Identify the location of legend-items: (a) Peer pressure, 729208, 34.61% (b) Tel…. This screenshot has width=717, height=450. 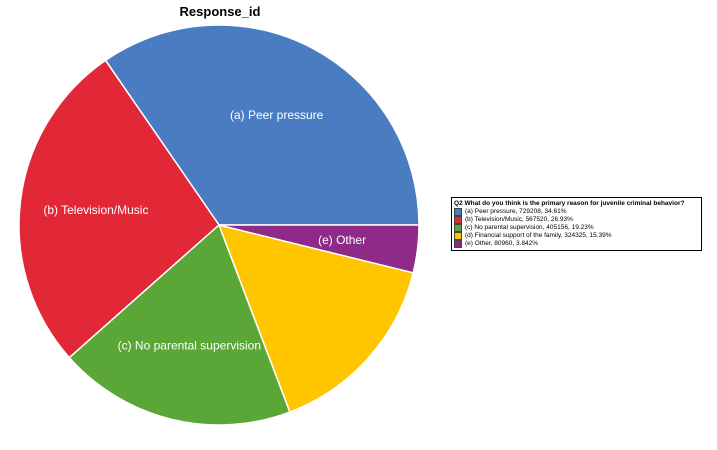
(576, 228).